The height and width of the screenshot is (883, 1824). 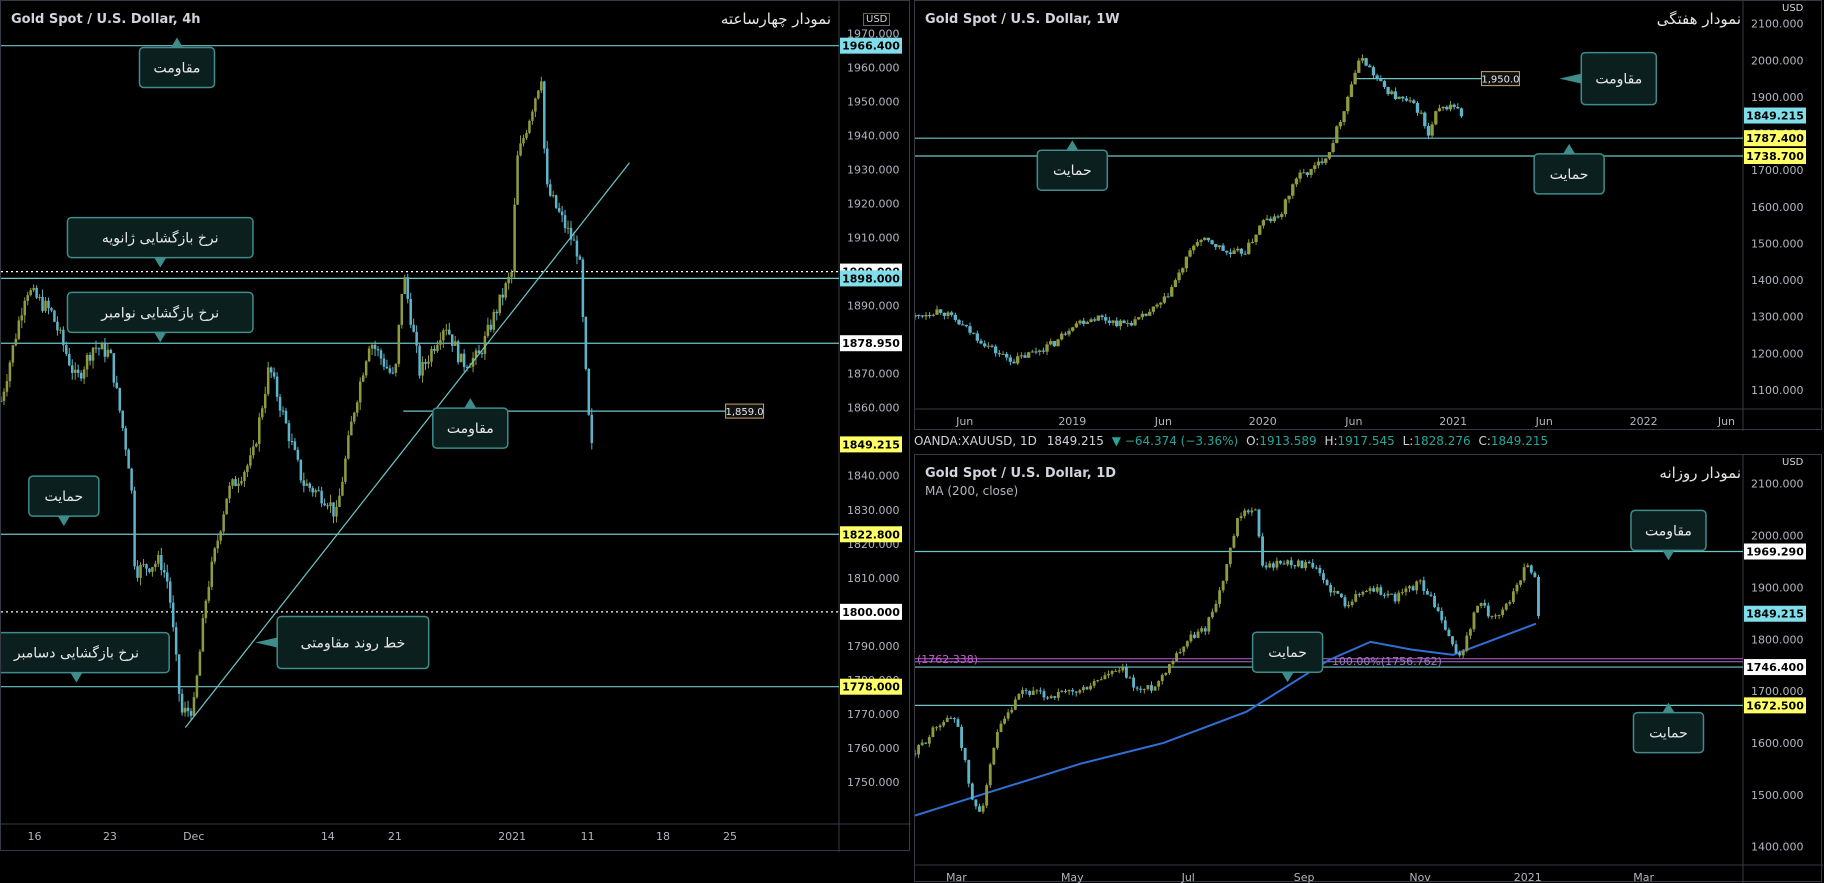 I want to click on level-price-label: 1778.000, so click(x=871, y=687).